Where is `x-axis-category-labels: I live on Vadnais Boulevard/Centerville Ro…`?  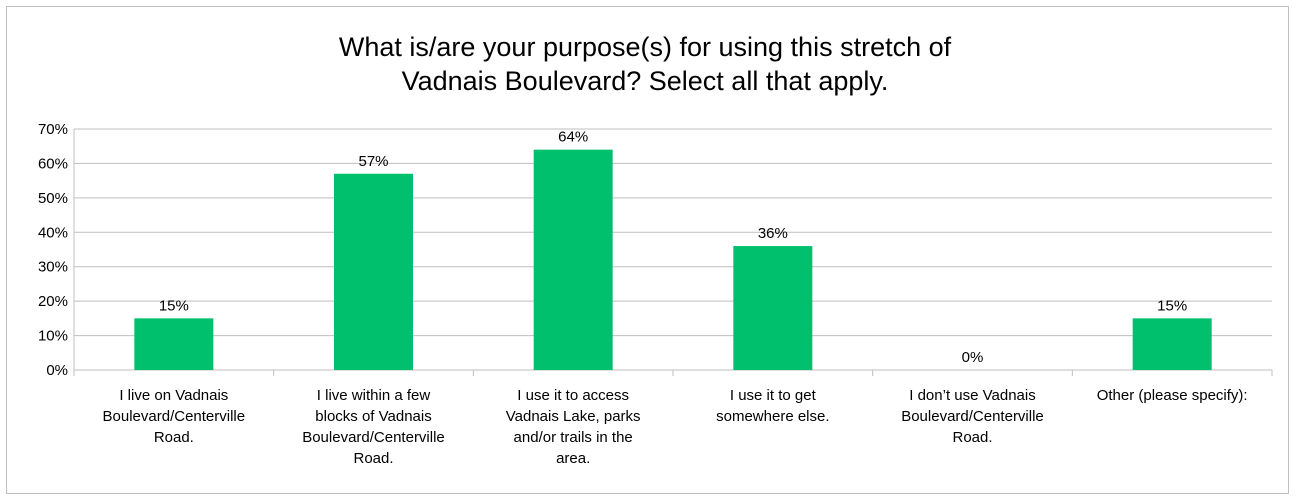 x-axis-category-labels: I live on Vadnais Boulevard/Centerville Ro… is located at coordinates (675, 427).